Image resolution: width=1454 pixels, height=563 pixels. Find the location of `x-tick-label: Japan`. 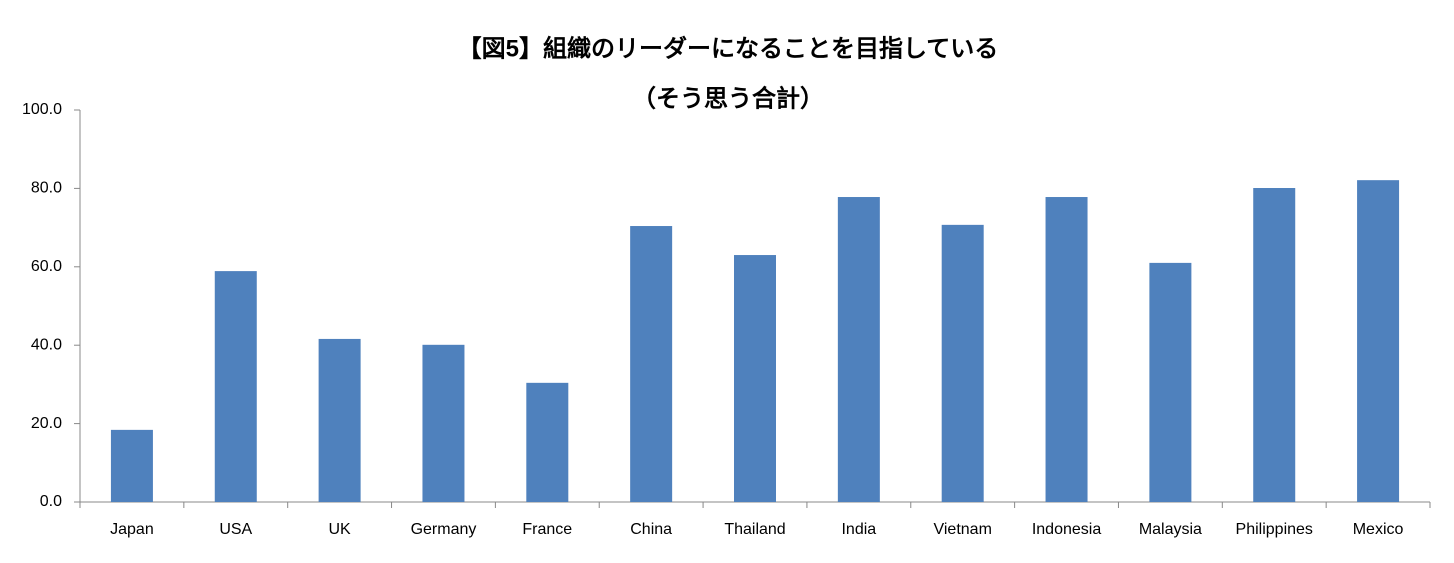

x-tick-label: Japan is located at coordinates (132, 529).